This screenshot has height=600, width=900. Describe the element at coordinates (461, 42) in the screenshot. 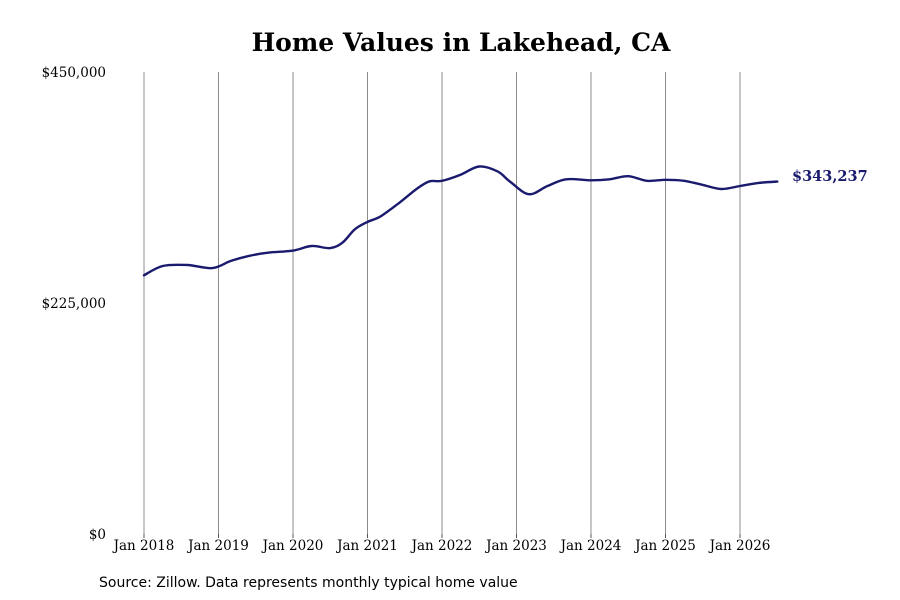

I see `chart-title: Home Values in Lakehead, CA` at that location.